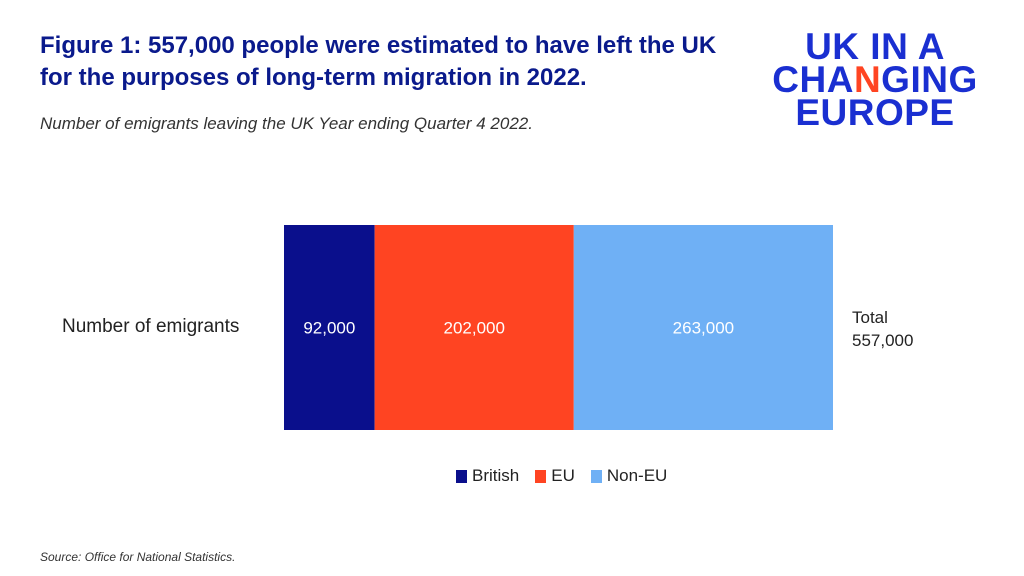  I want to click on legend-label-non-eu: Non-EU, so click(637, 475).